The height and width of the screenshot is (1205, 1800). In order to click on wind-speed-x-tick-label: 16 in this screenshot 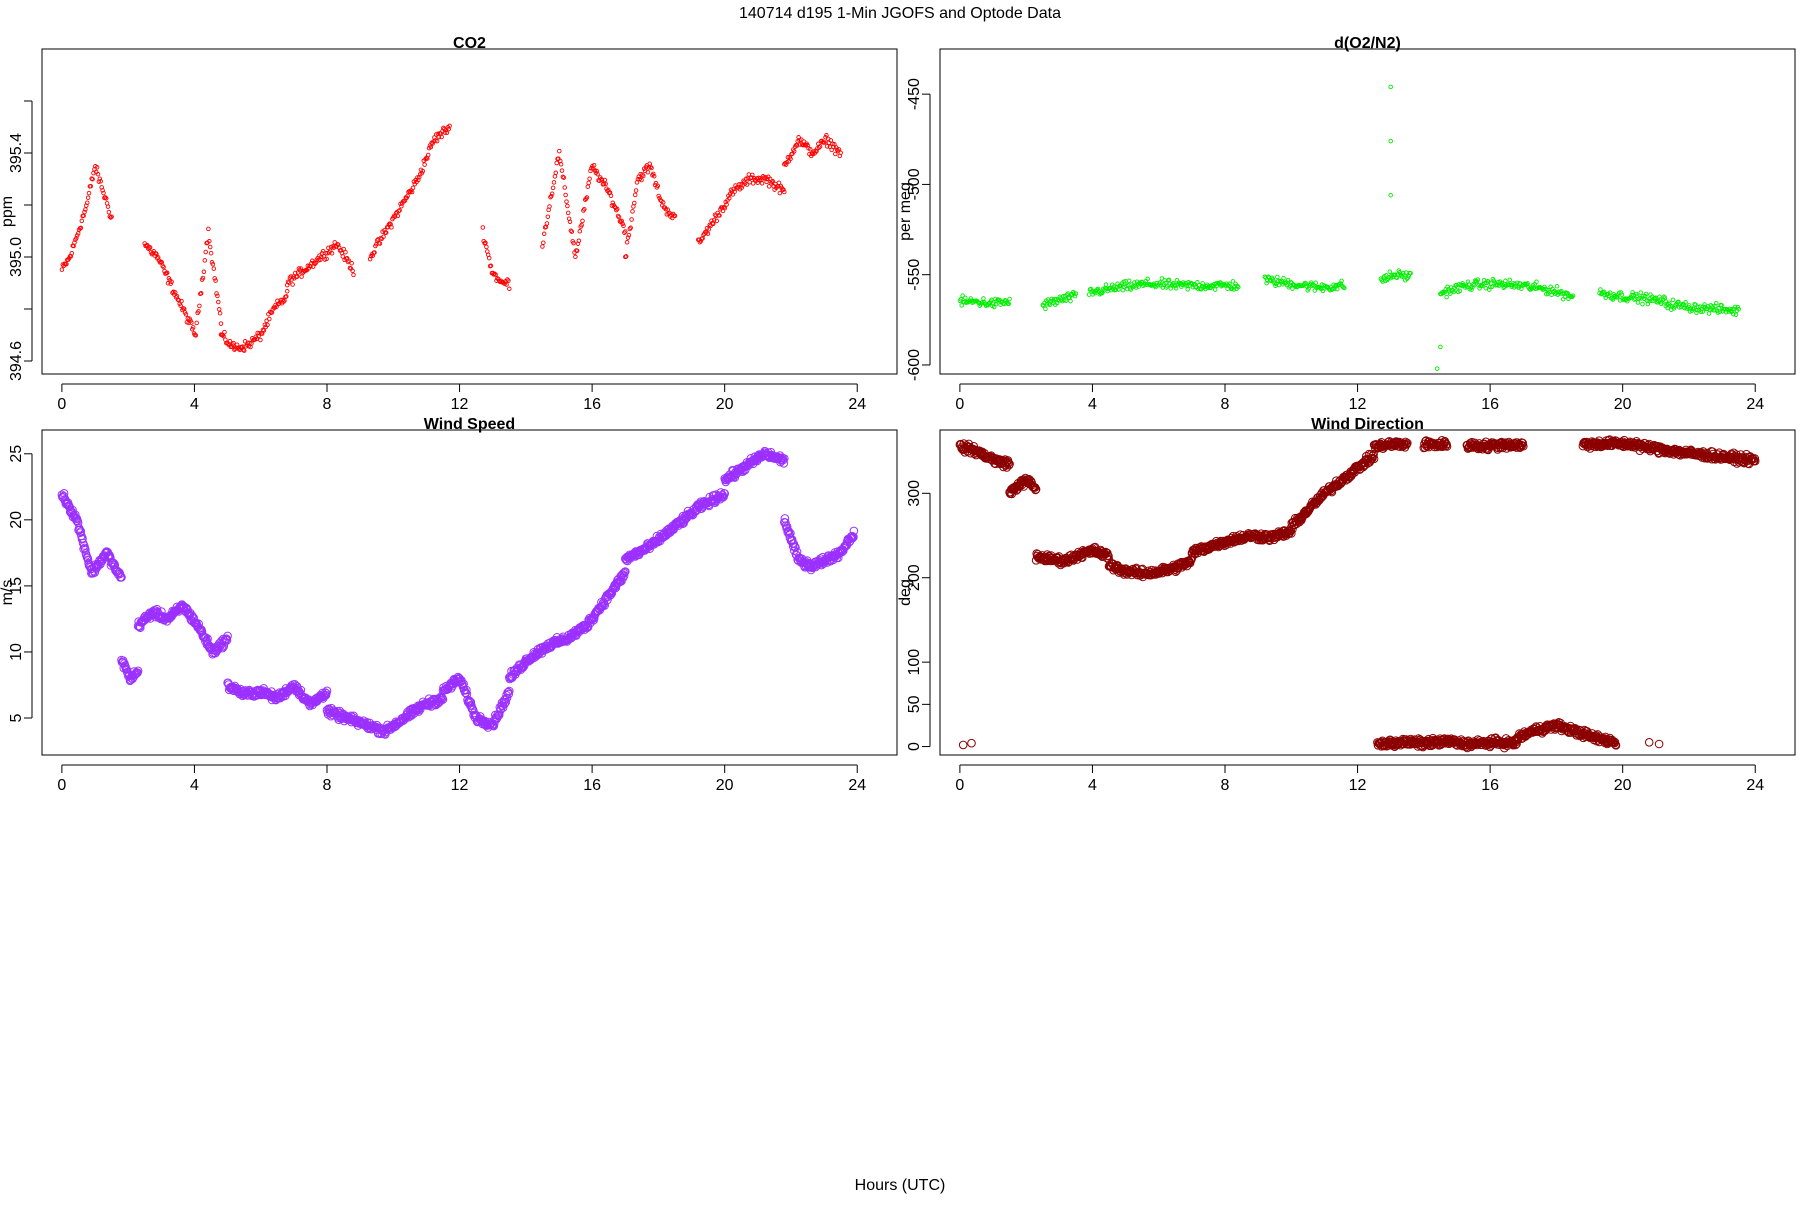, I will do `click(592, 785)`.